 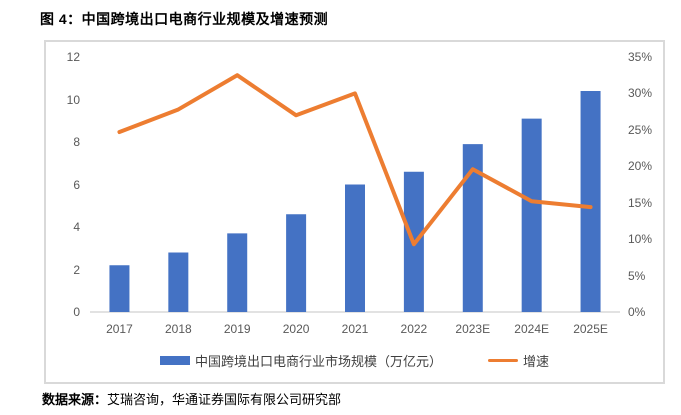 What do you see at coordinates (640, 239) in the screenshot?
I see `right-axis-tick: 10%` at bounding box center [640, 239].